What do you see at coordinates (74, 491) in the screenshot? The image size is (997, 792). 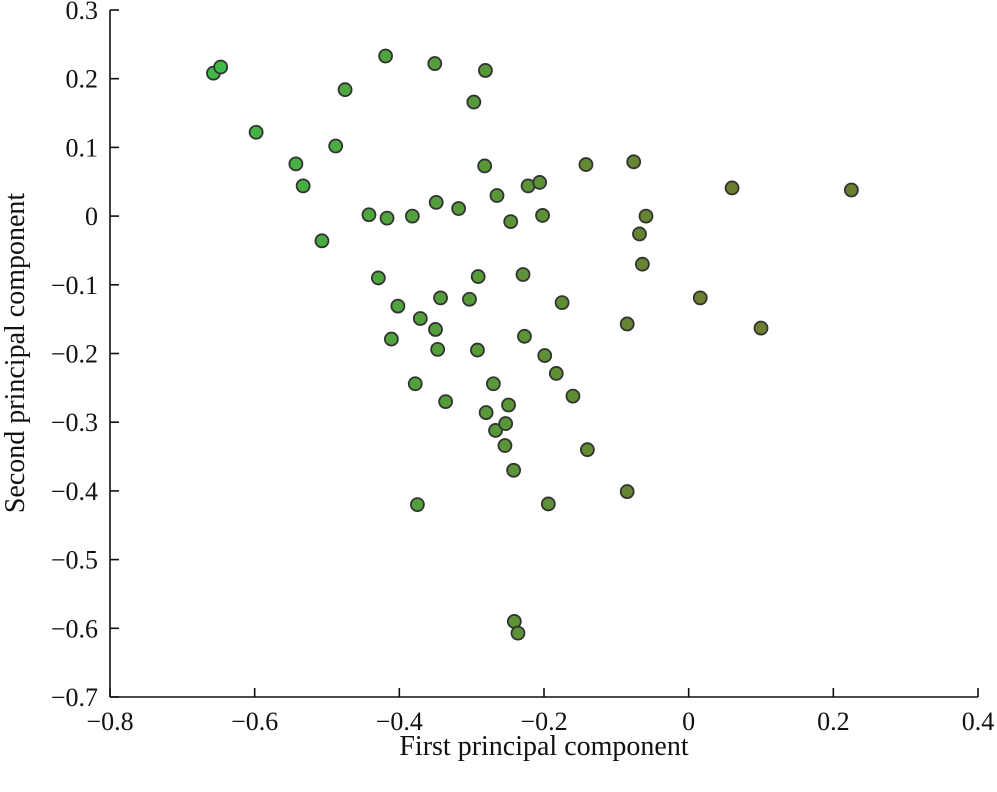 I see `y-tick-label: −0.4` at bounding box center [74, 491].